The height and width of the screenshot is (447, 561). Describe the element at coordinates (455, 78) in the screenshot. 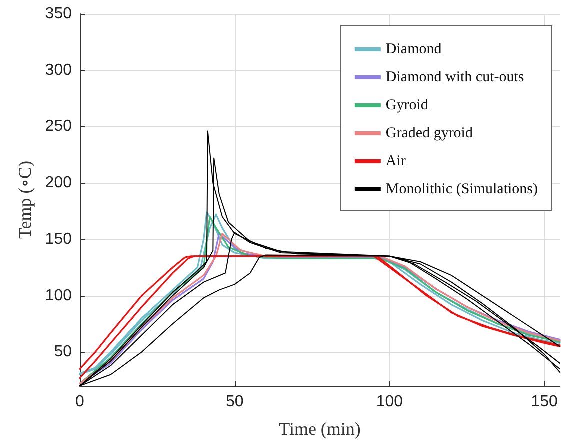

I see `legend-label: Diamond with cut-outs` at that location.